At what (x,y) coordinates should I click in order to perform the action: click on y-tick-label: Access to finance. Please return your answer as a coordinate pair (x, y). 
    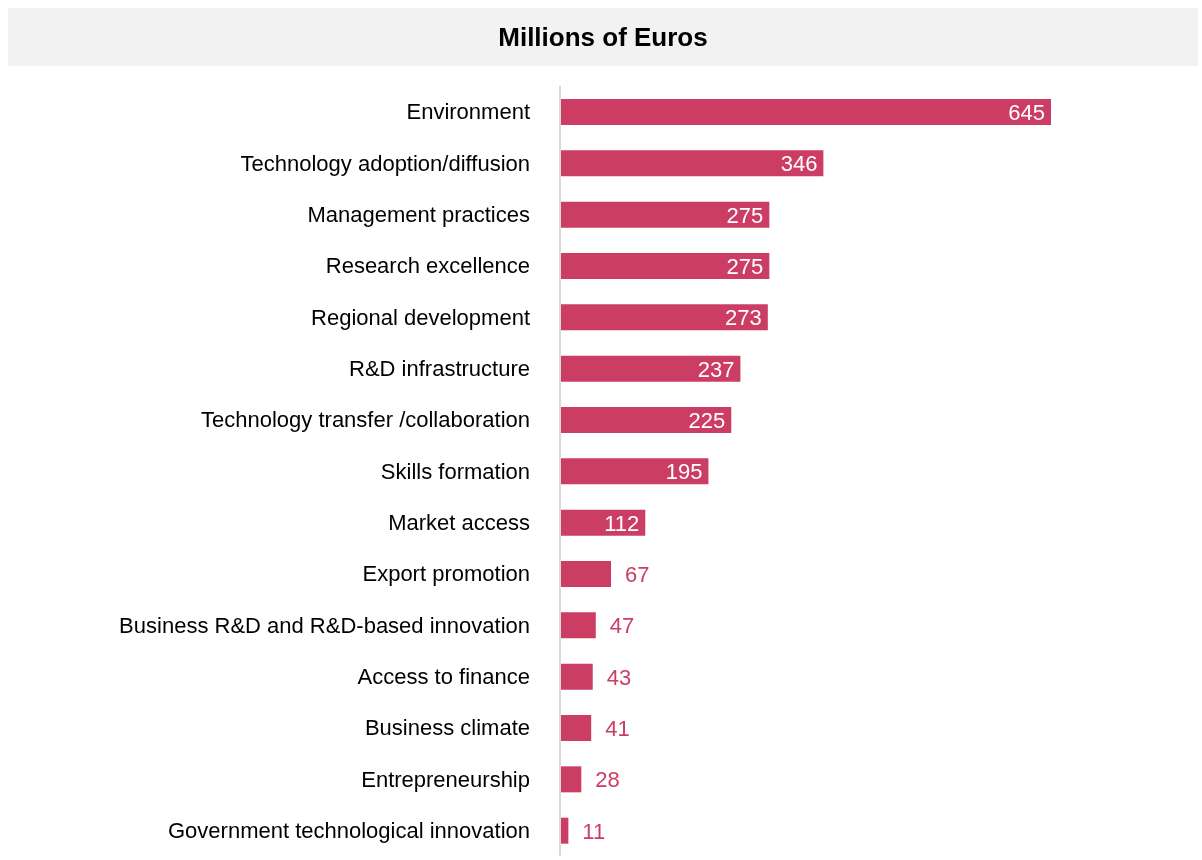
    Looking at the image, I should click on (443, 677).